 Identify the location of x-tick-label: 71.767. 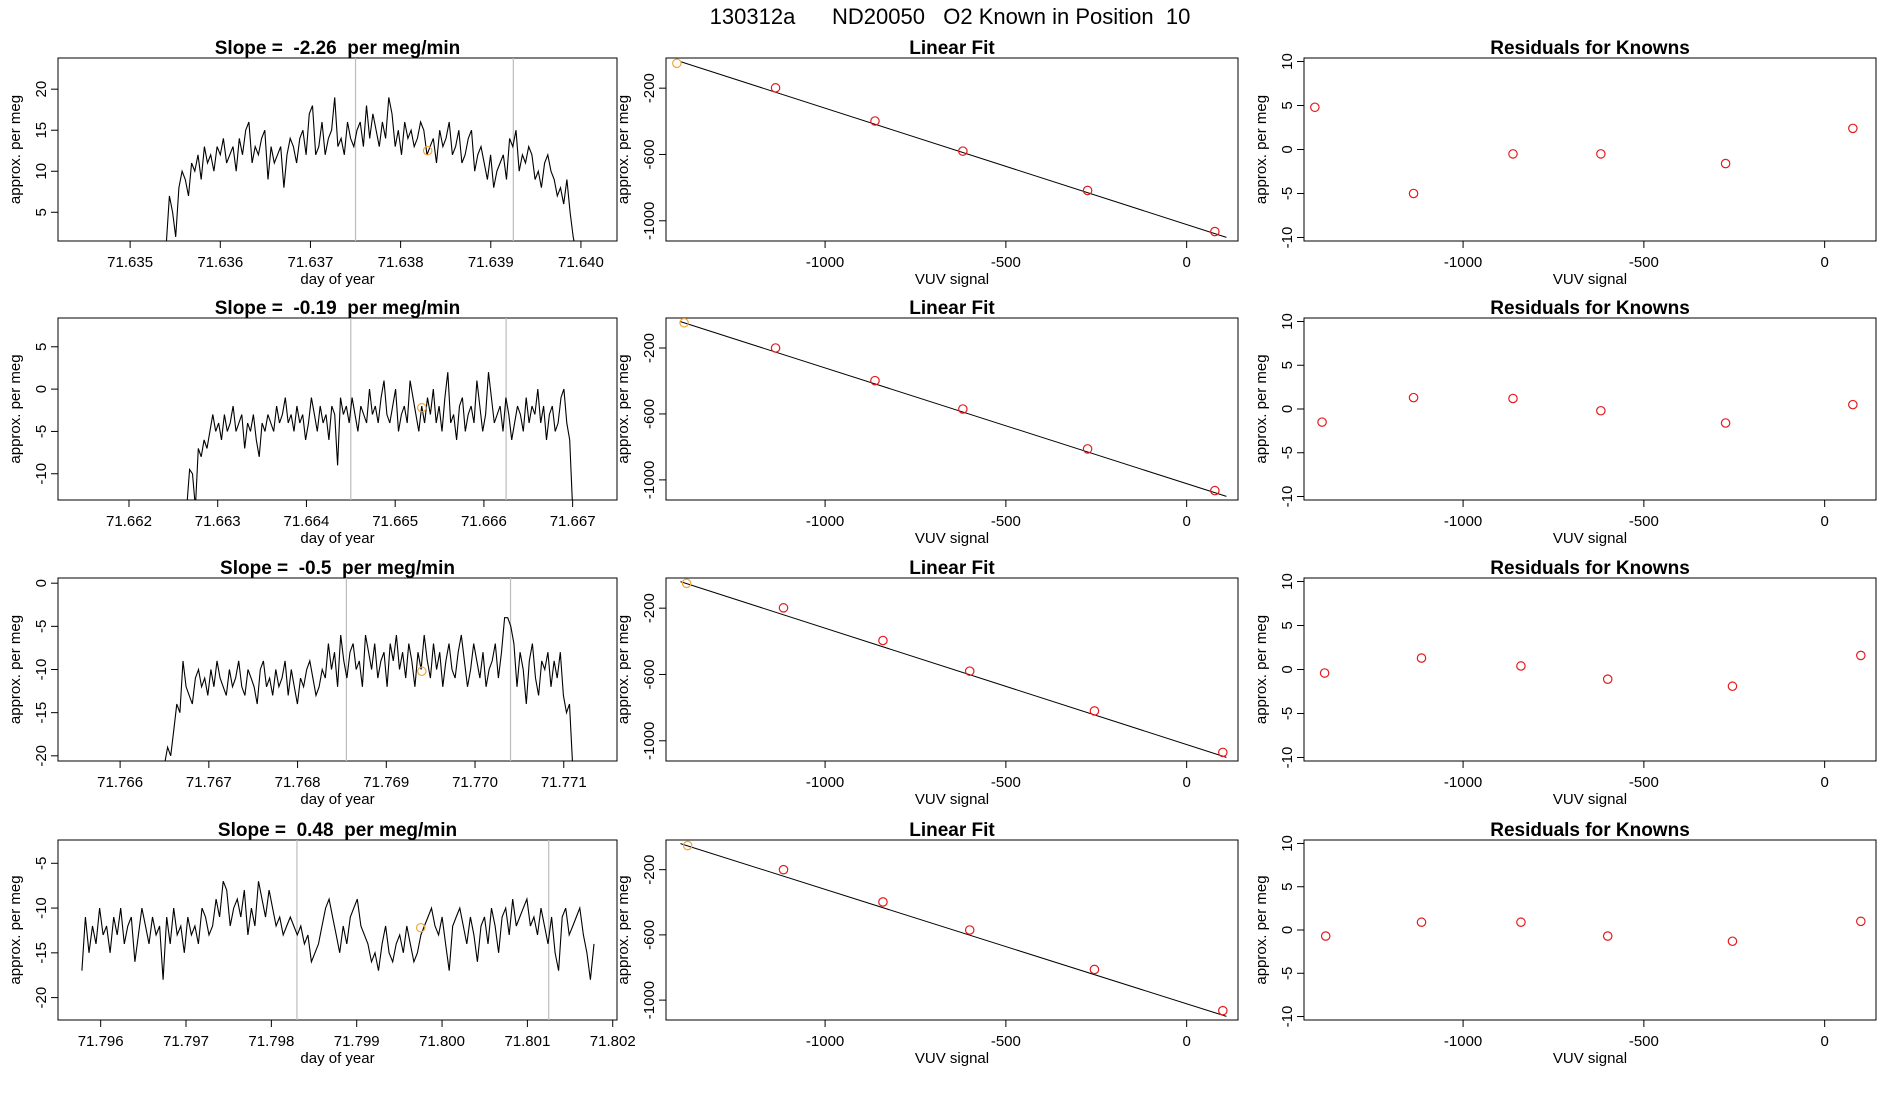
(209, 782).